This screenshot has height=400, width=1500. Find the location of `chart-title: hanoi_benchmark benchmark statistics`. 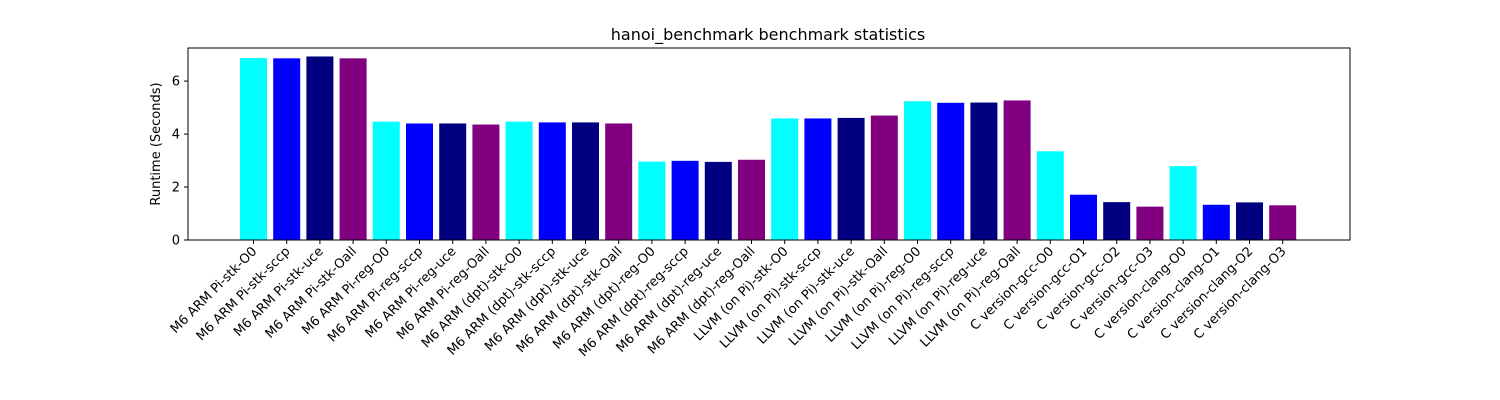

chart-title: hanoi_benchmark benchmark statistics is located at coordinates (768, 35).